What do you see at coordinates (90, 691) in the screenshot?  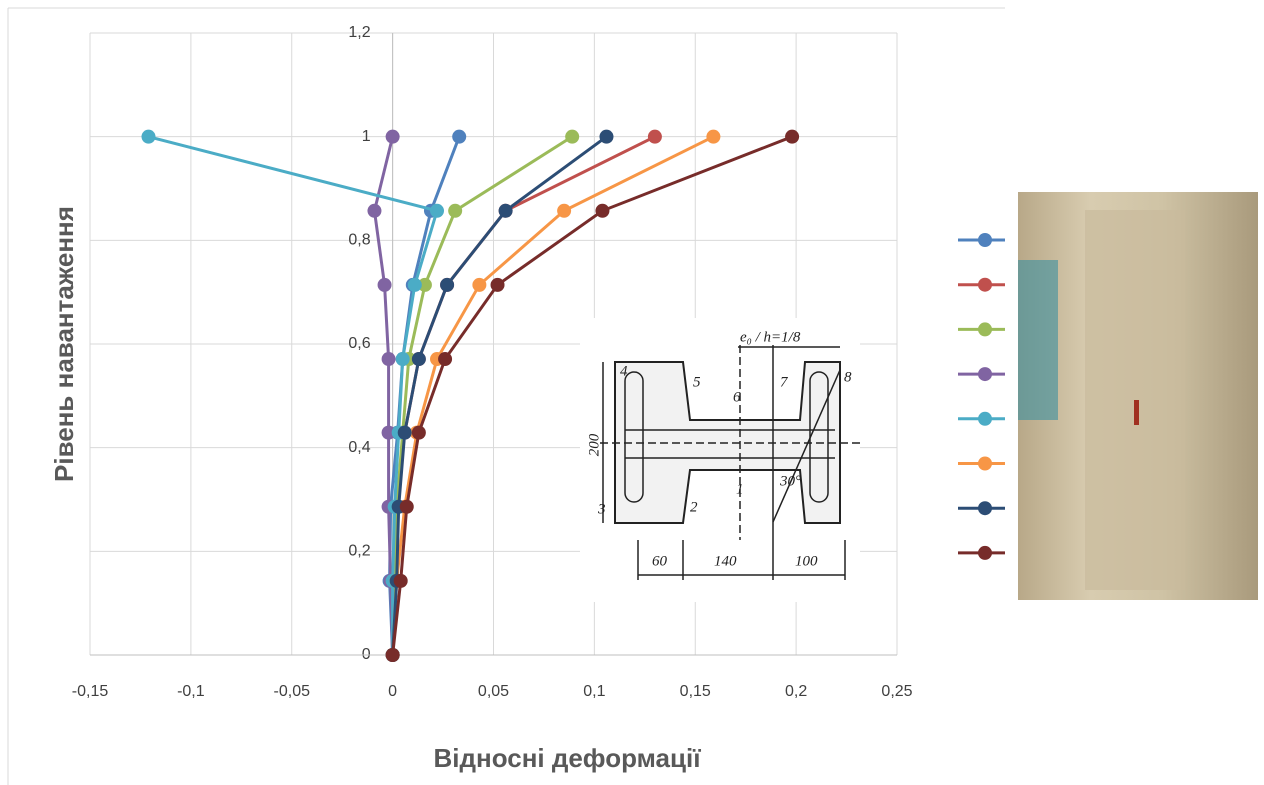 I see `x-tick-label: -0,15` at bounding box center [90, 691].